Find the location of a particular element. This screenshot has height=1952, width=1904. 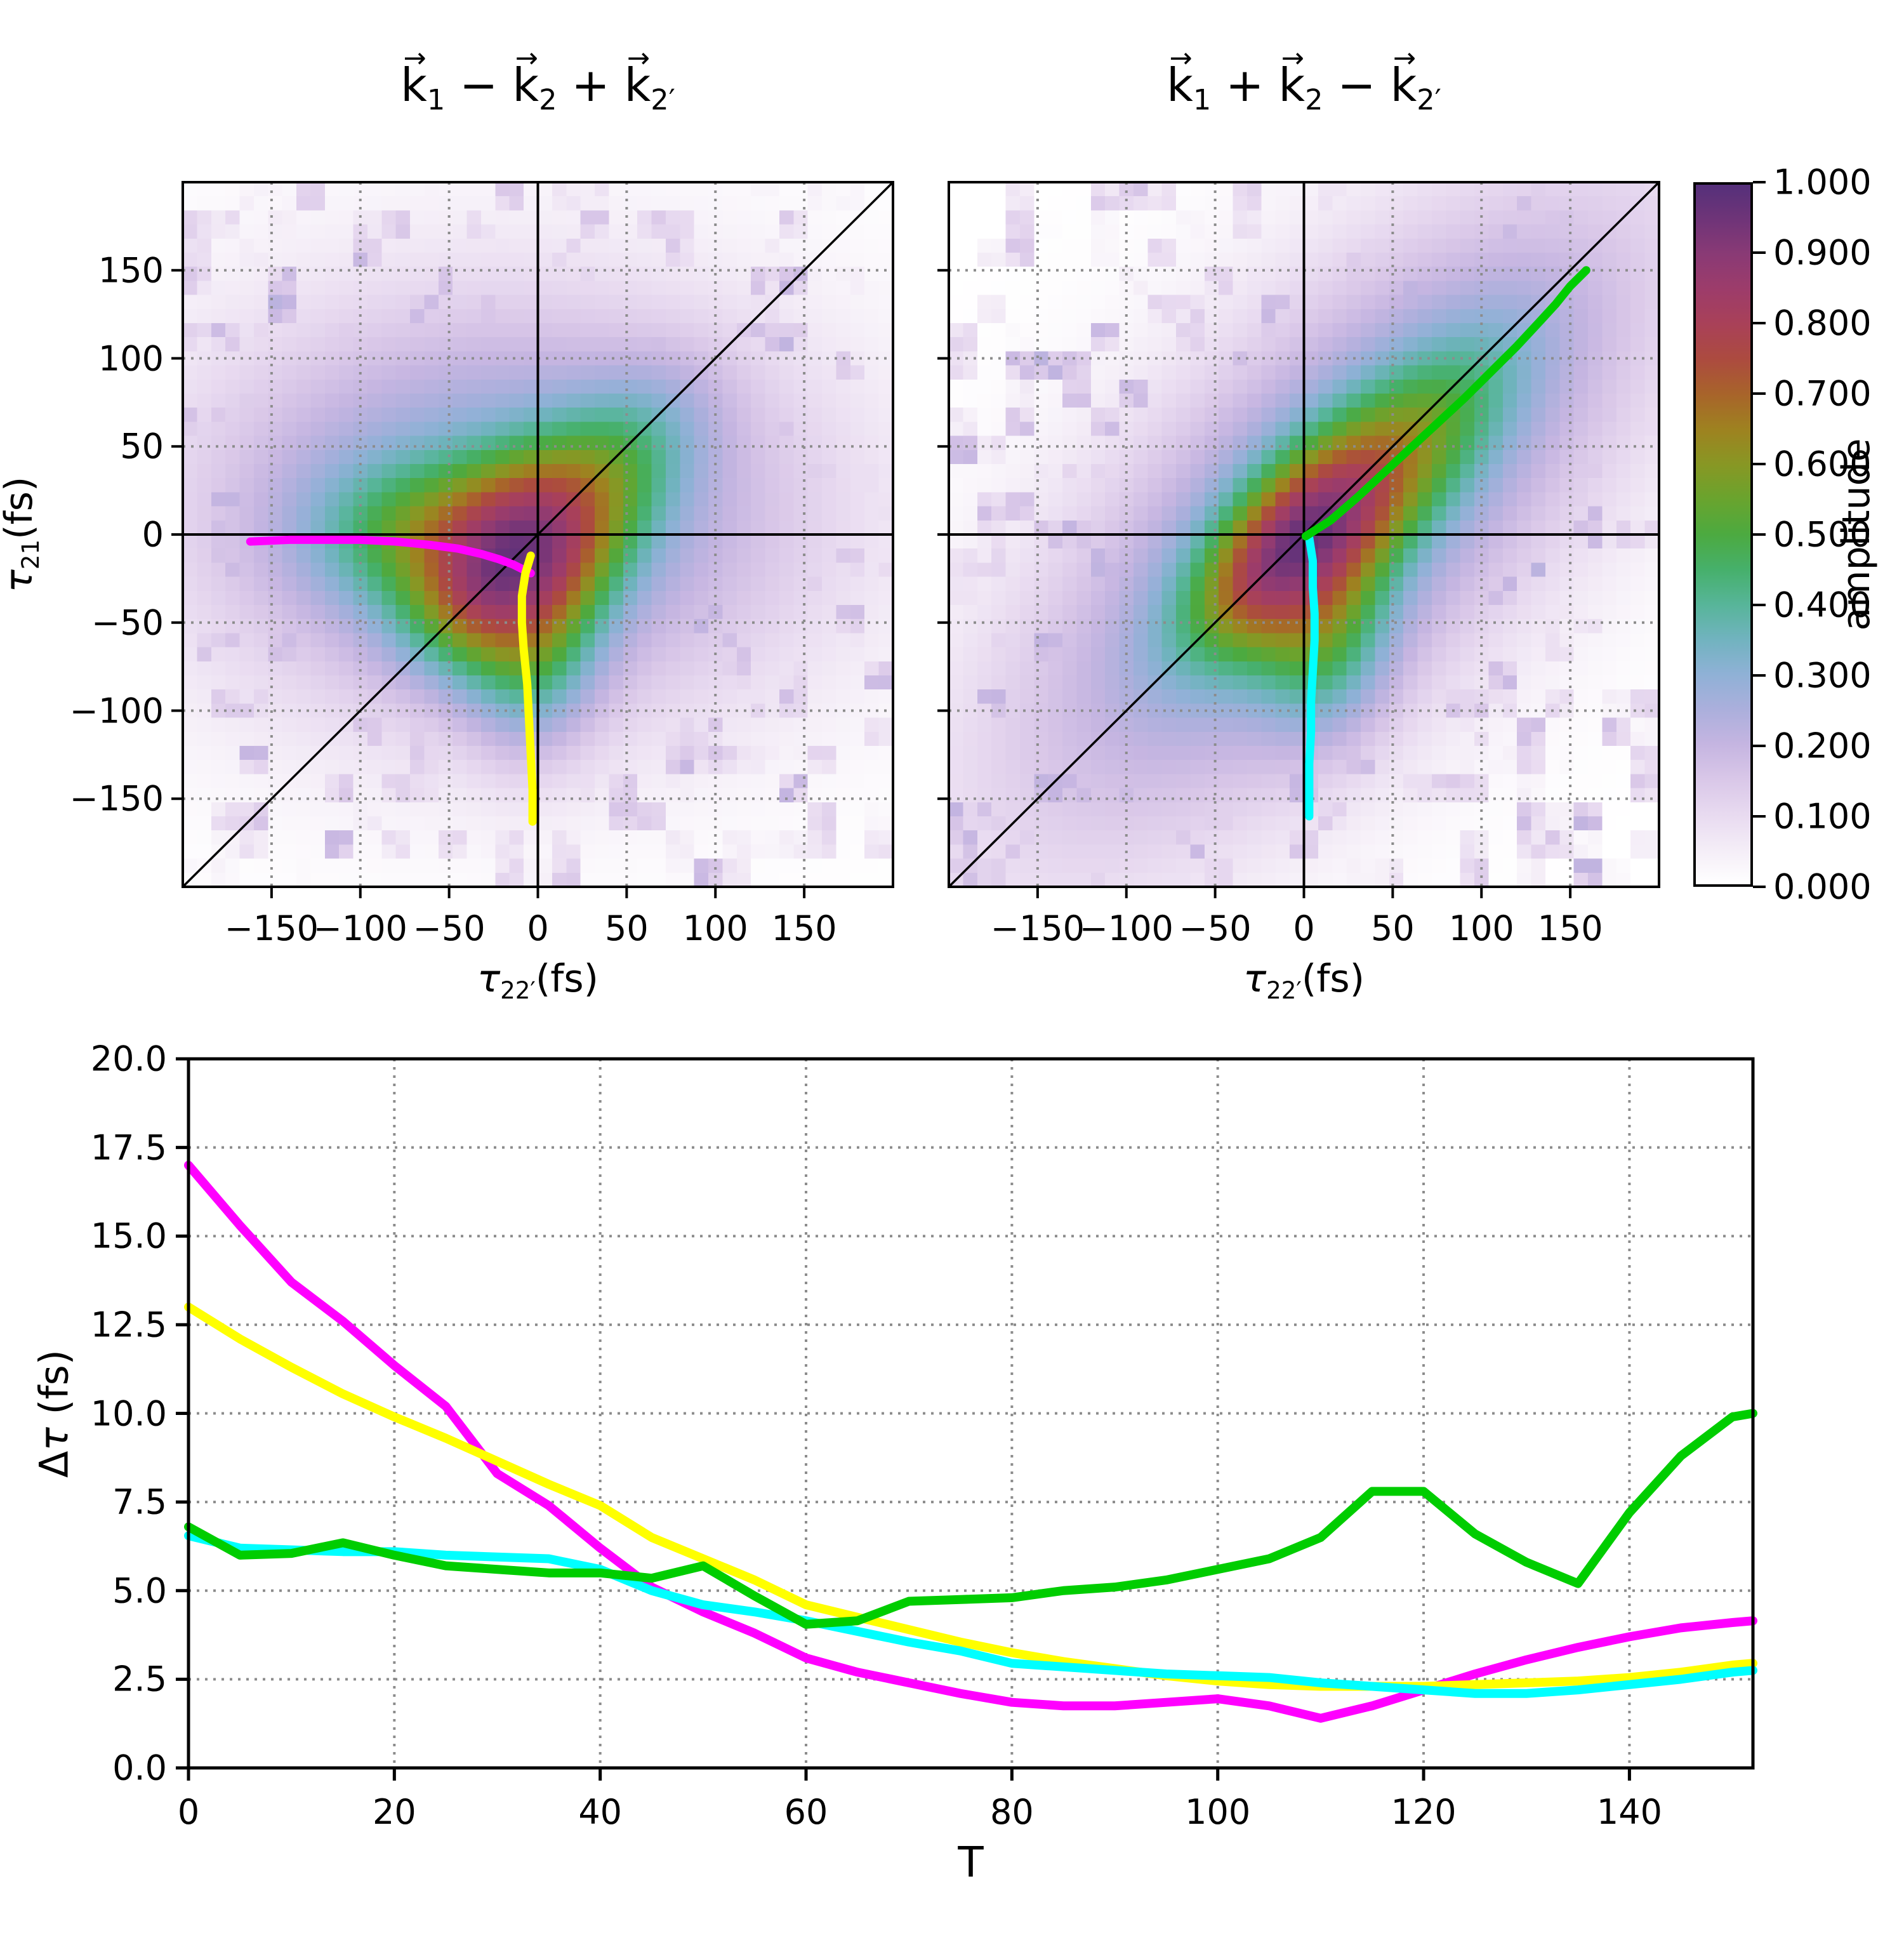

colorbar-tick-label: 0.700 is located at coordinates (1823, 393).